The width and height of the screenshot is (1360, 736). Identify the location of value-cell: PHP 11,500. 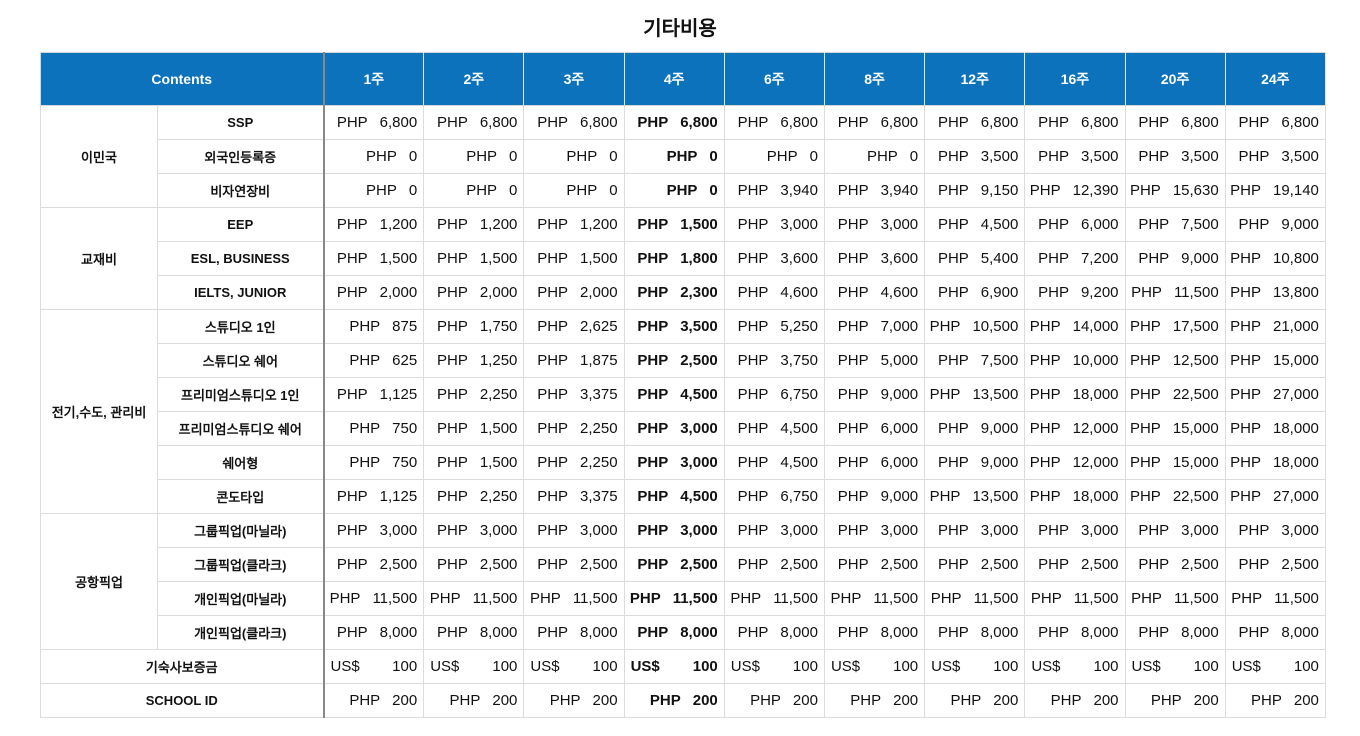
(374, 598).